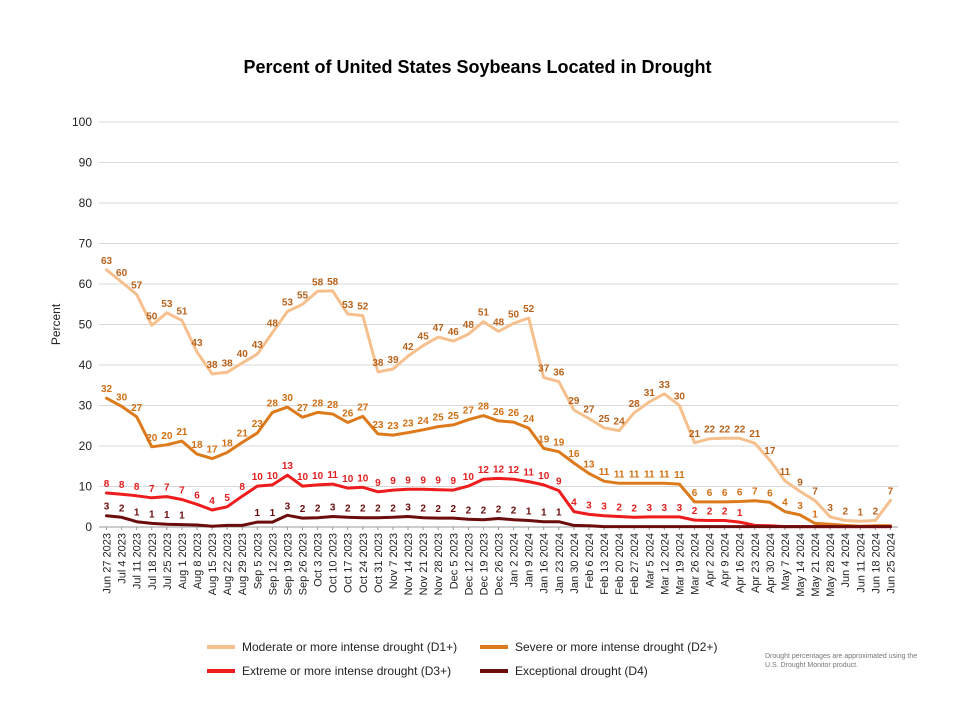 This screenshot has width=955, height=719. I want to click on data-label: 18, so click(228, 443).